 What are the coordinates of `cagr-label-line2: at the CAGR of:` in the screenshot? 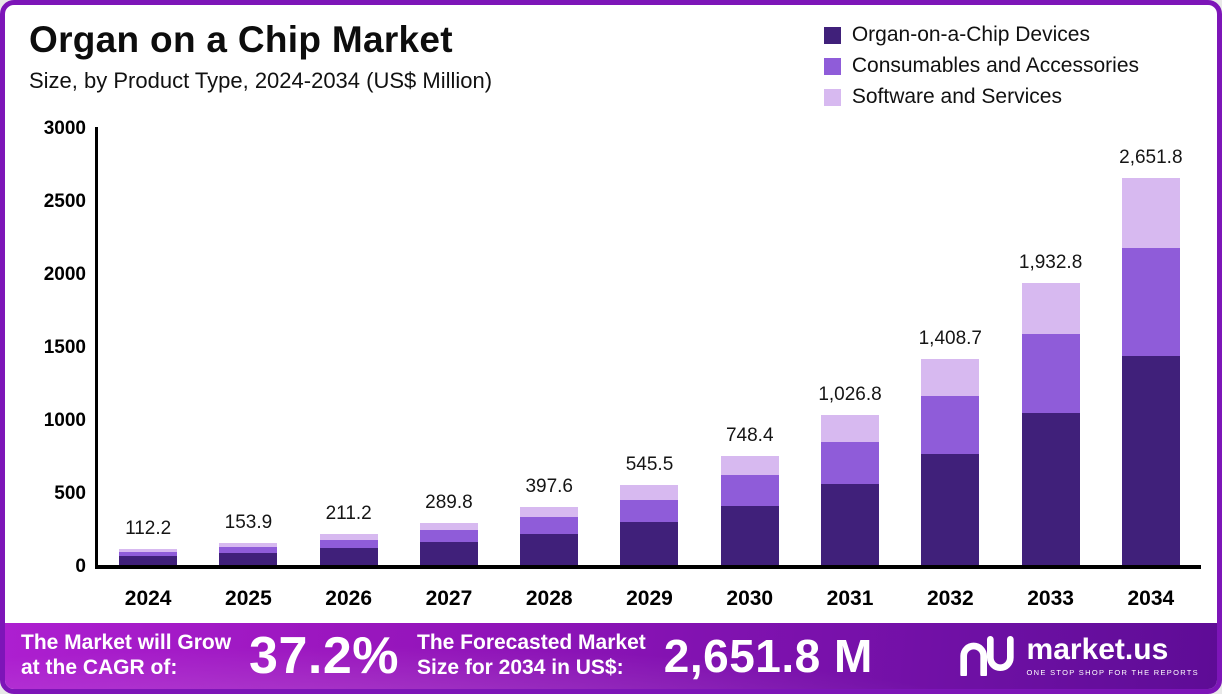 It's located at (99, 667).